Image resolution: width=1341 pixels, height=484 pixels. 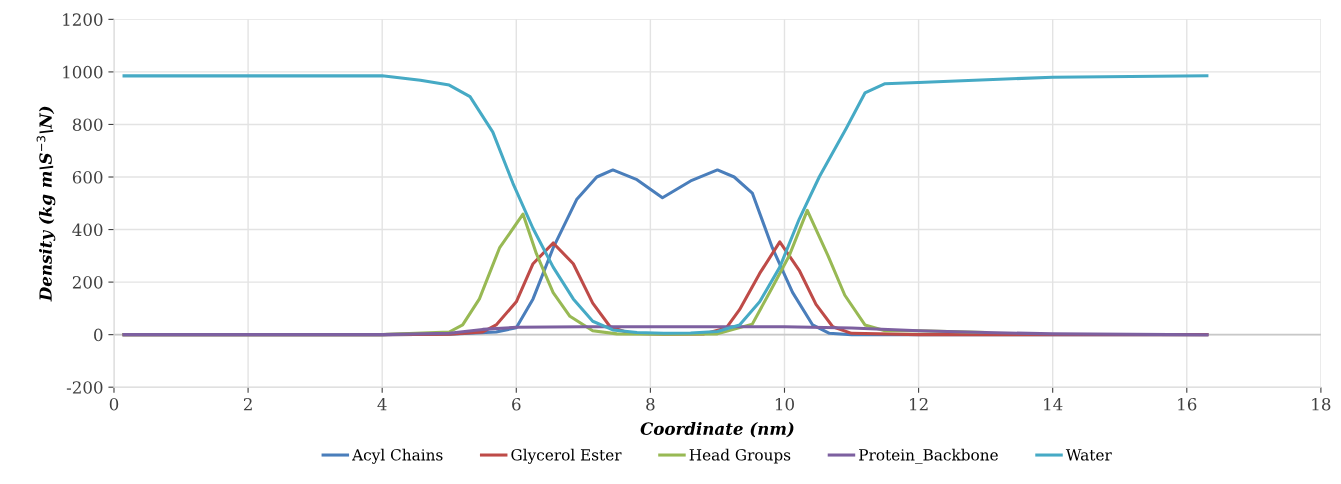 What do you see at coordinates (1187, 404) in the screenshot?
I see `x-tick-label: 16` at bounding box center [1187, 404].